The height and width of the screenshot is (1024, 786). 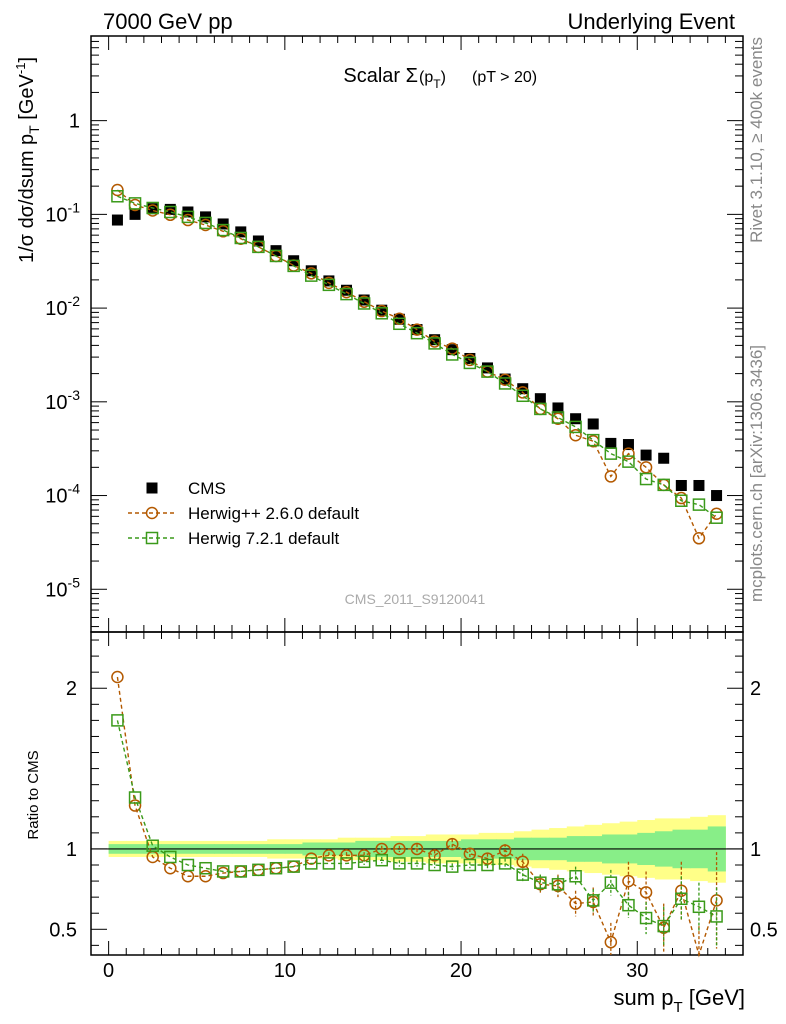 I want to click on plot-title-cut: (pT > 20), so click(x=504, y=77).